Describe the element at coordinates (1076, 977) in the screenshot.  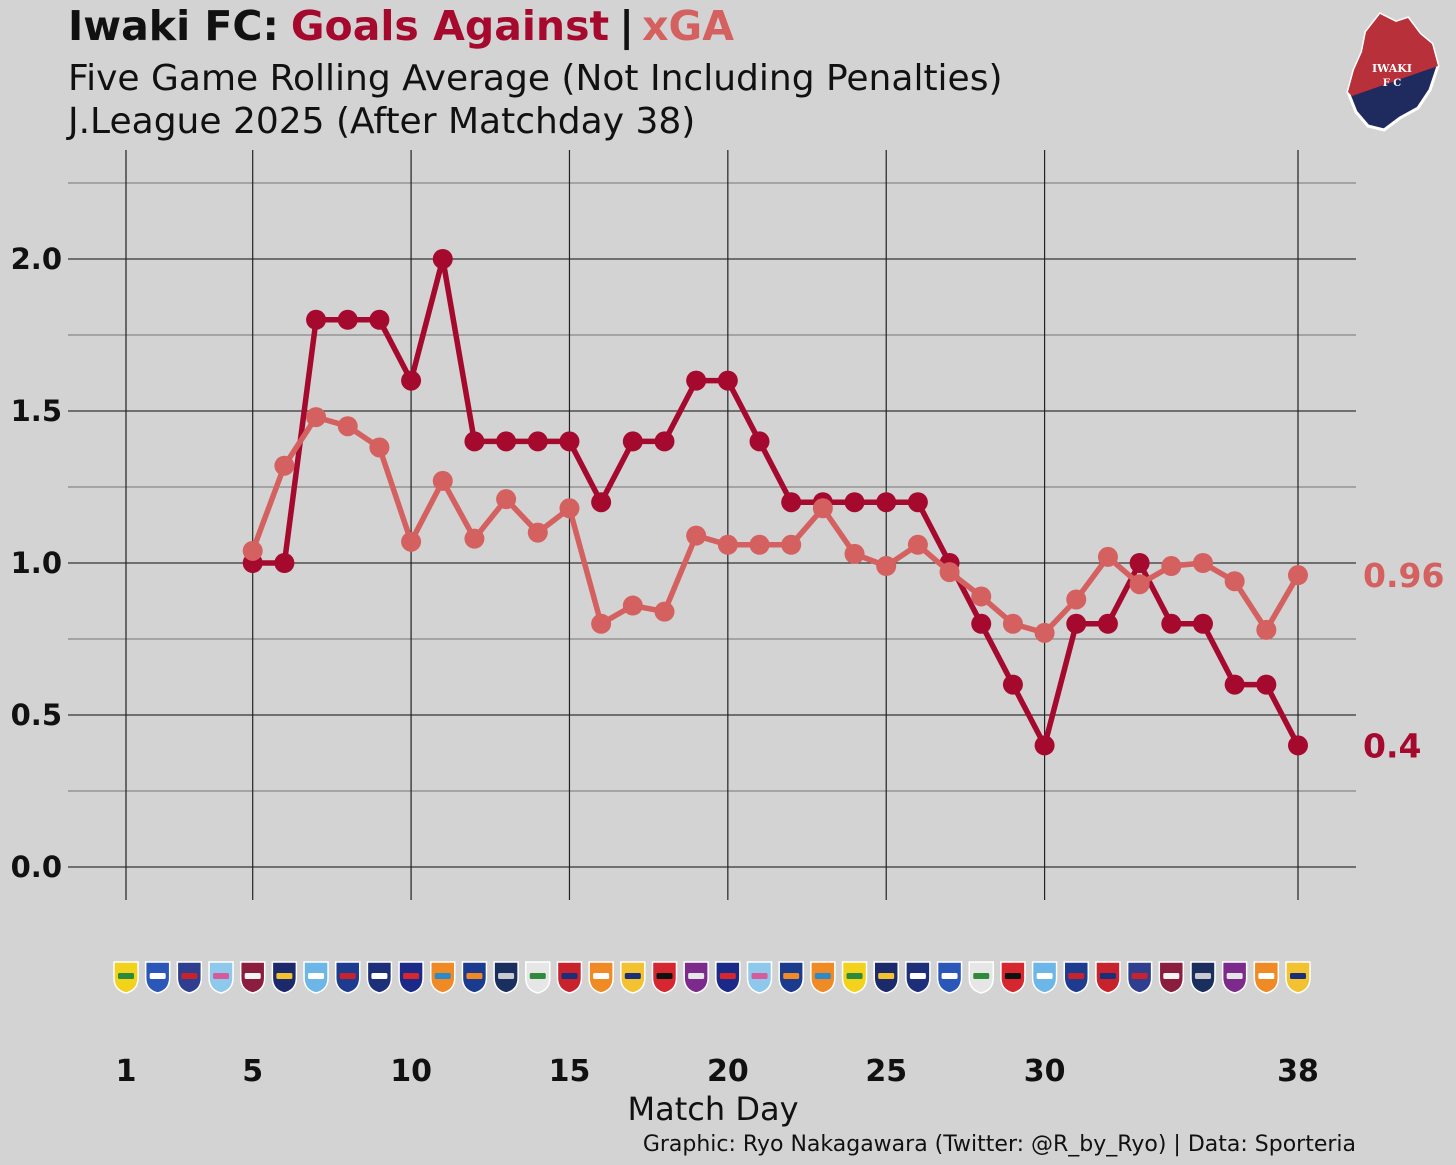
I see `montedio-yamagata-icon` at that location.